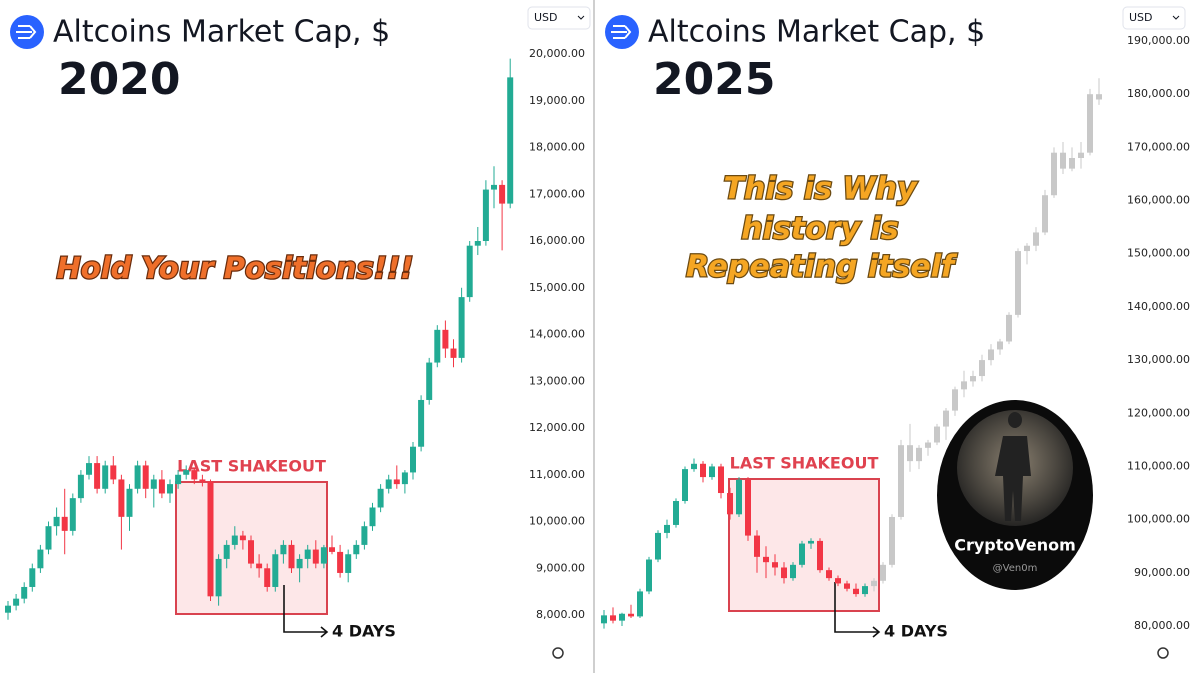 This screenshot has height=673, width=1200. Describe the element at coordinates (560, 567) in the screenshot. I see `y-tick-label: 9,000.00` at that location.